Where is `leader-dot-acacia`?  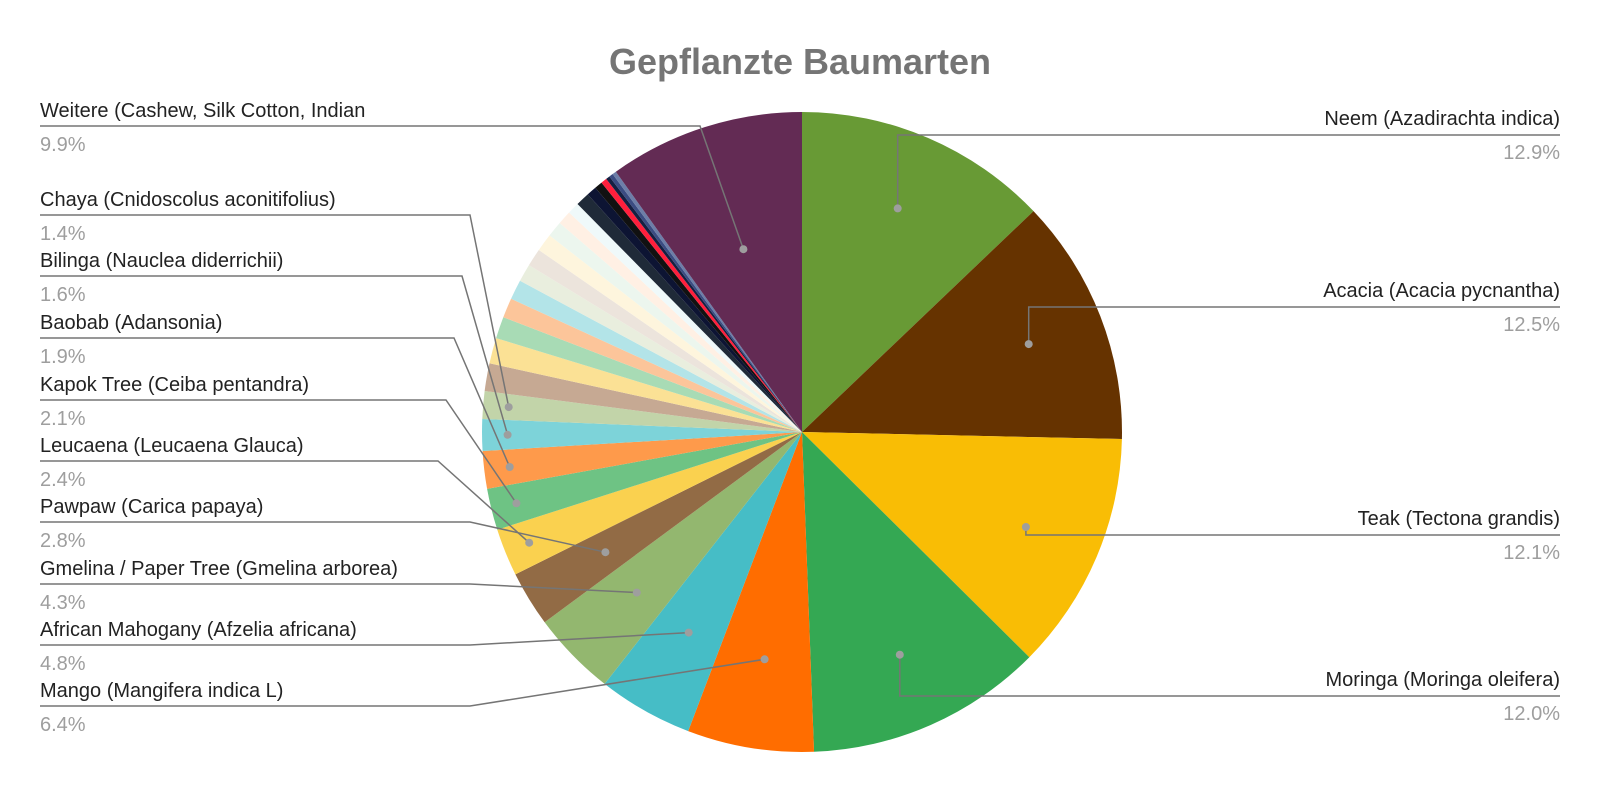 leader-dot-acacia is located at coordinates (1028, 344).